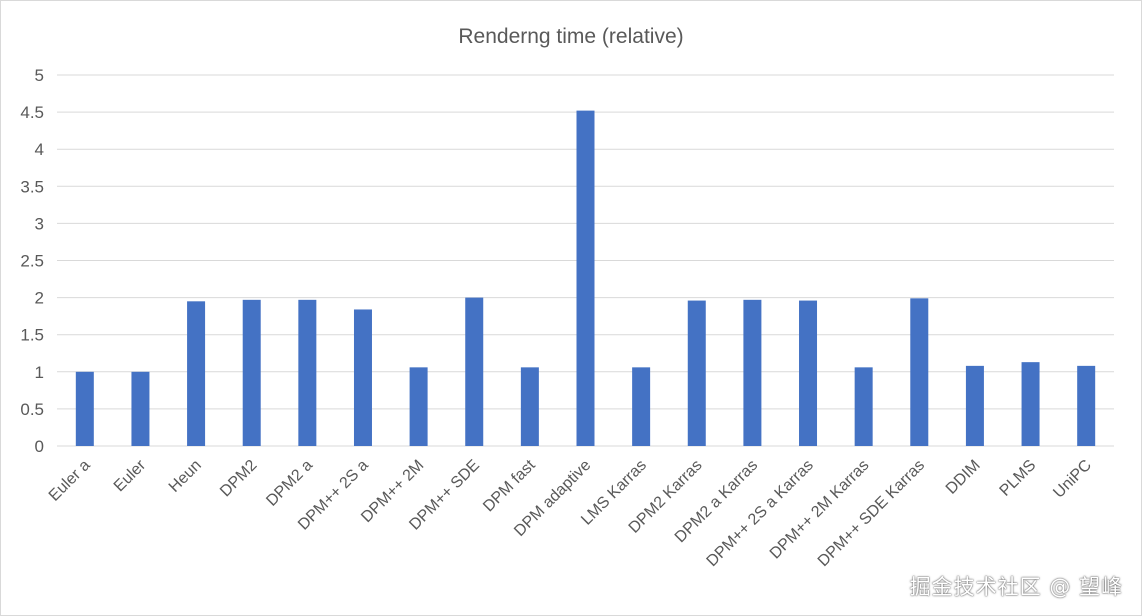 The height and width of the screenshot is (616, 1142). I want to click on x-tick-label: DPM++ 2S a Karras, so click(760, 513).